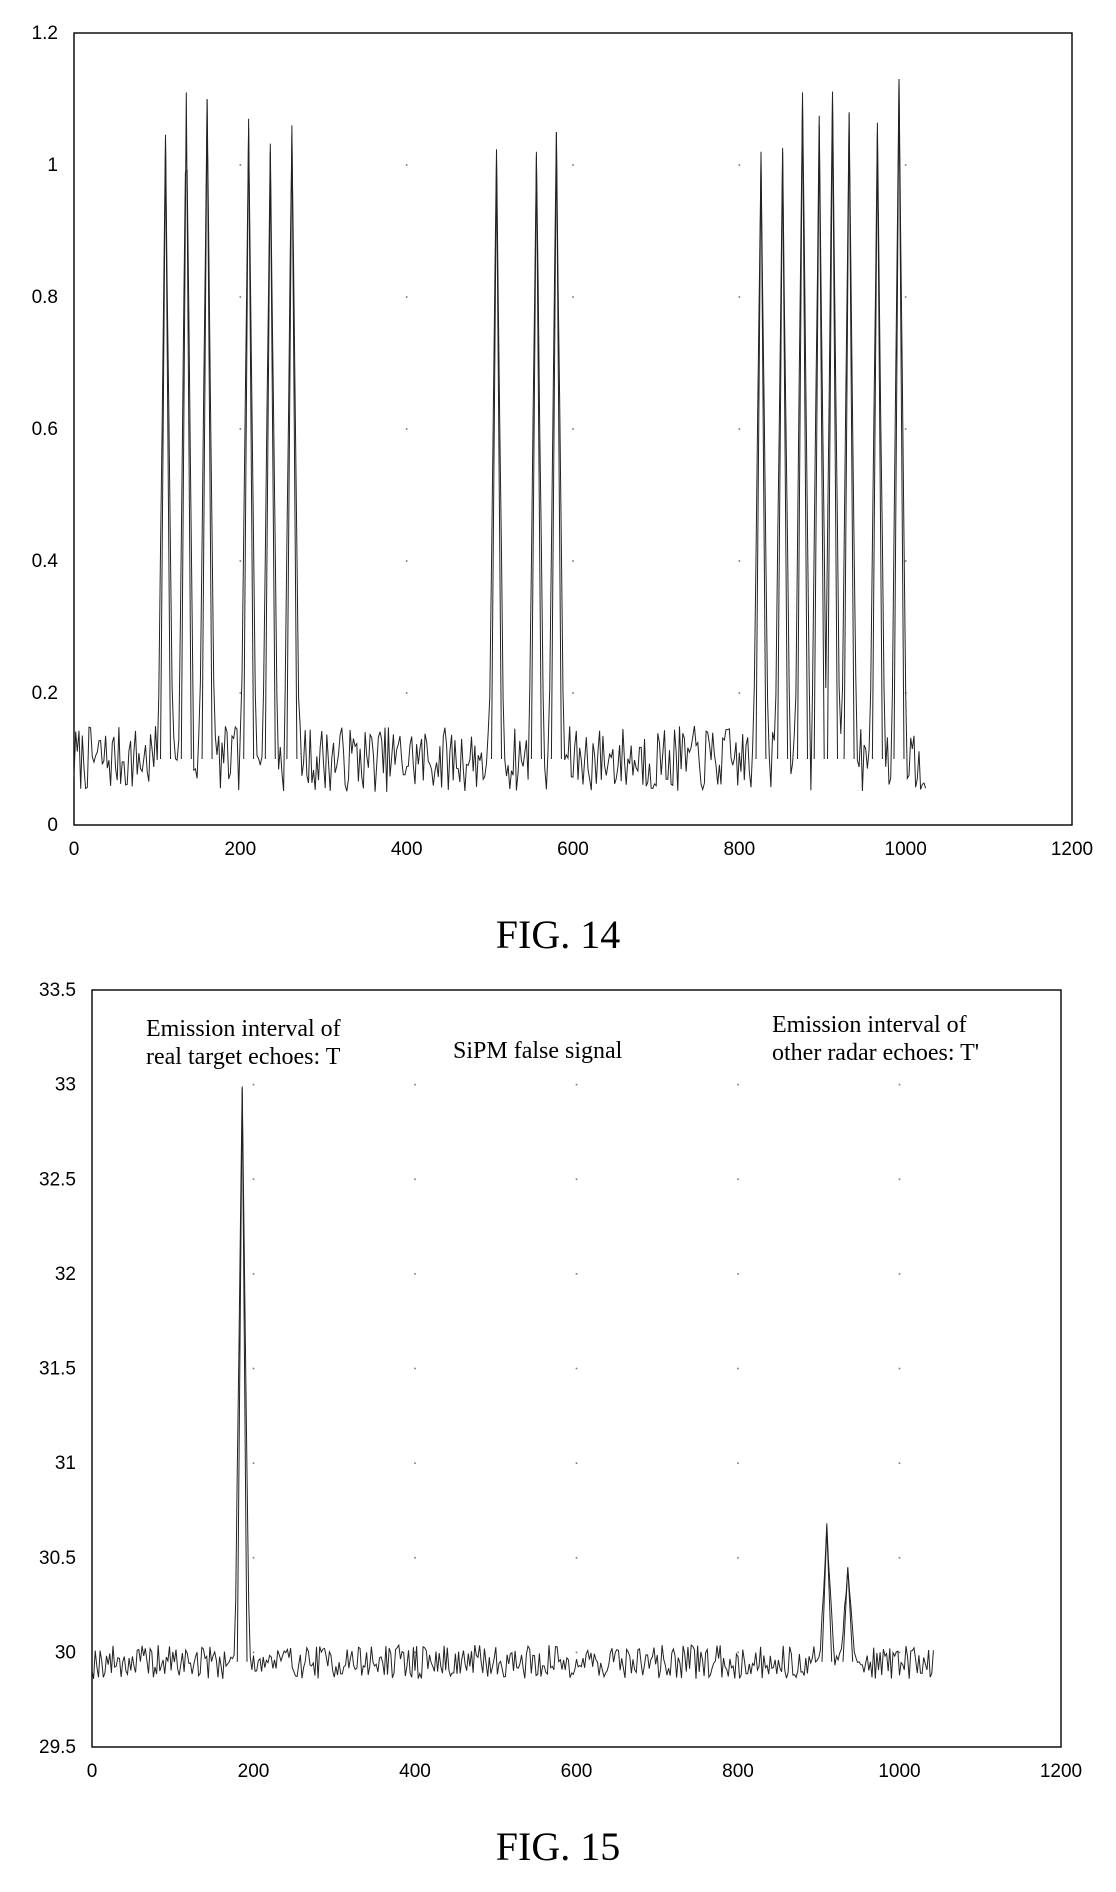  I want to click on y-tick-label: 30, so click(65, 1652).